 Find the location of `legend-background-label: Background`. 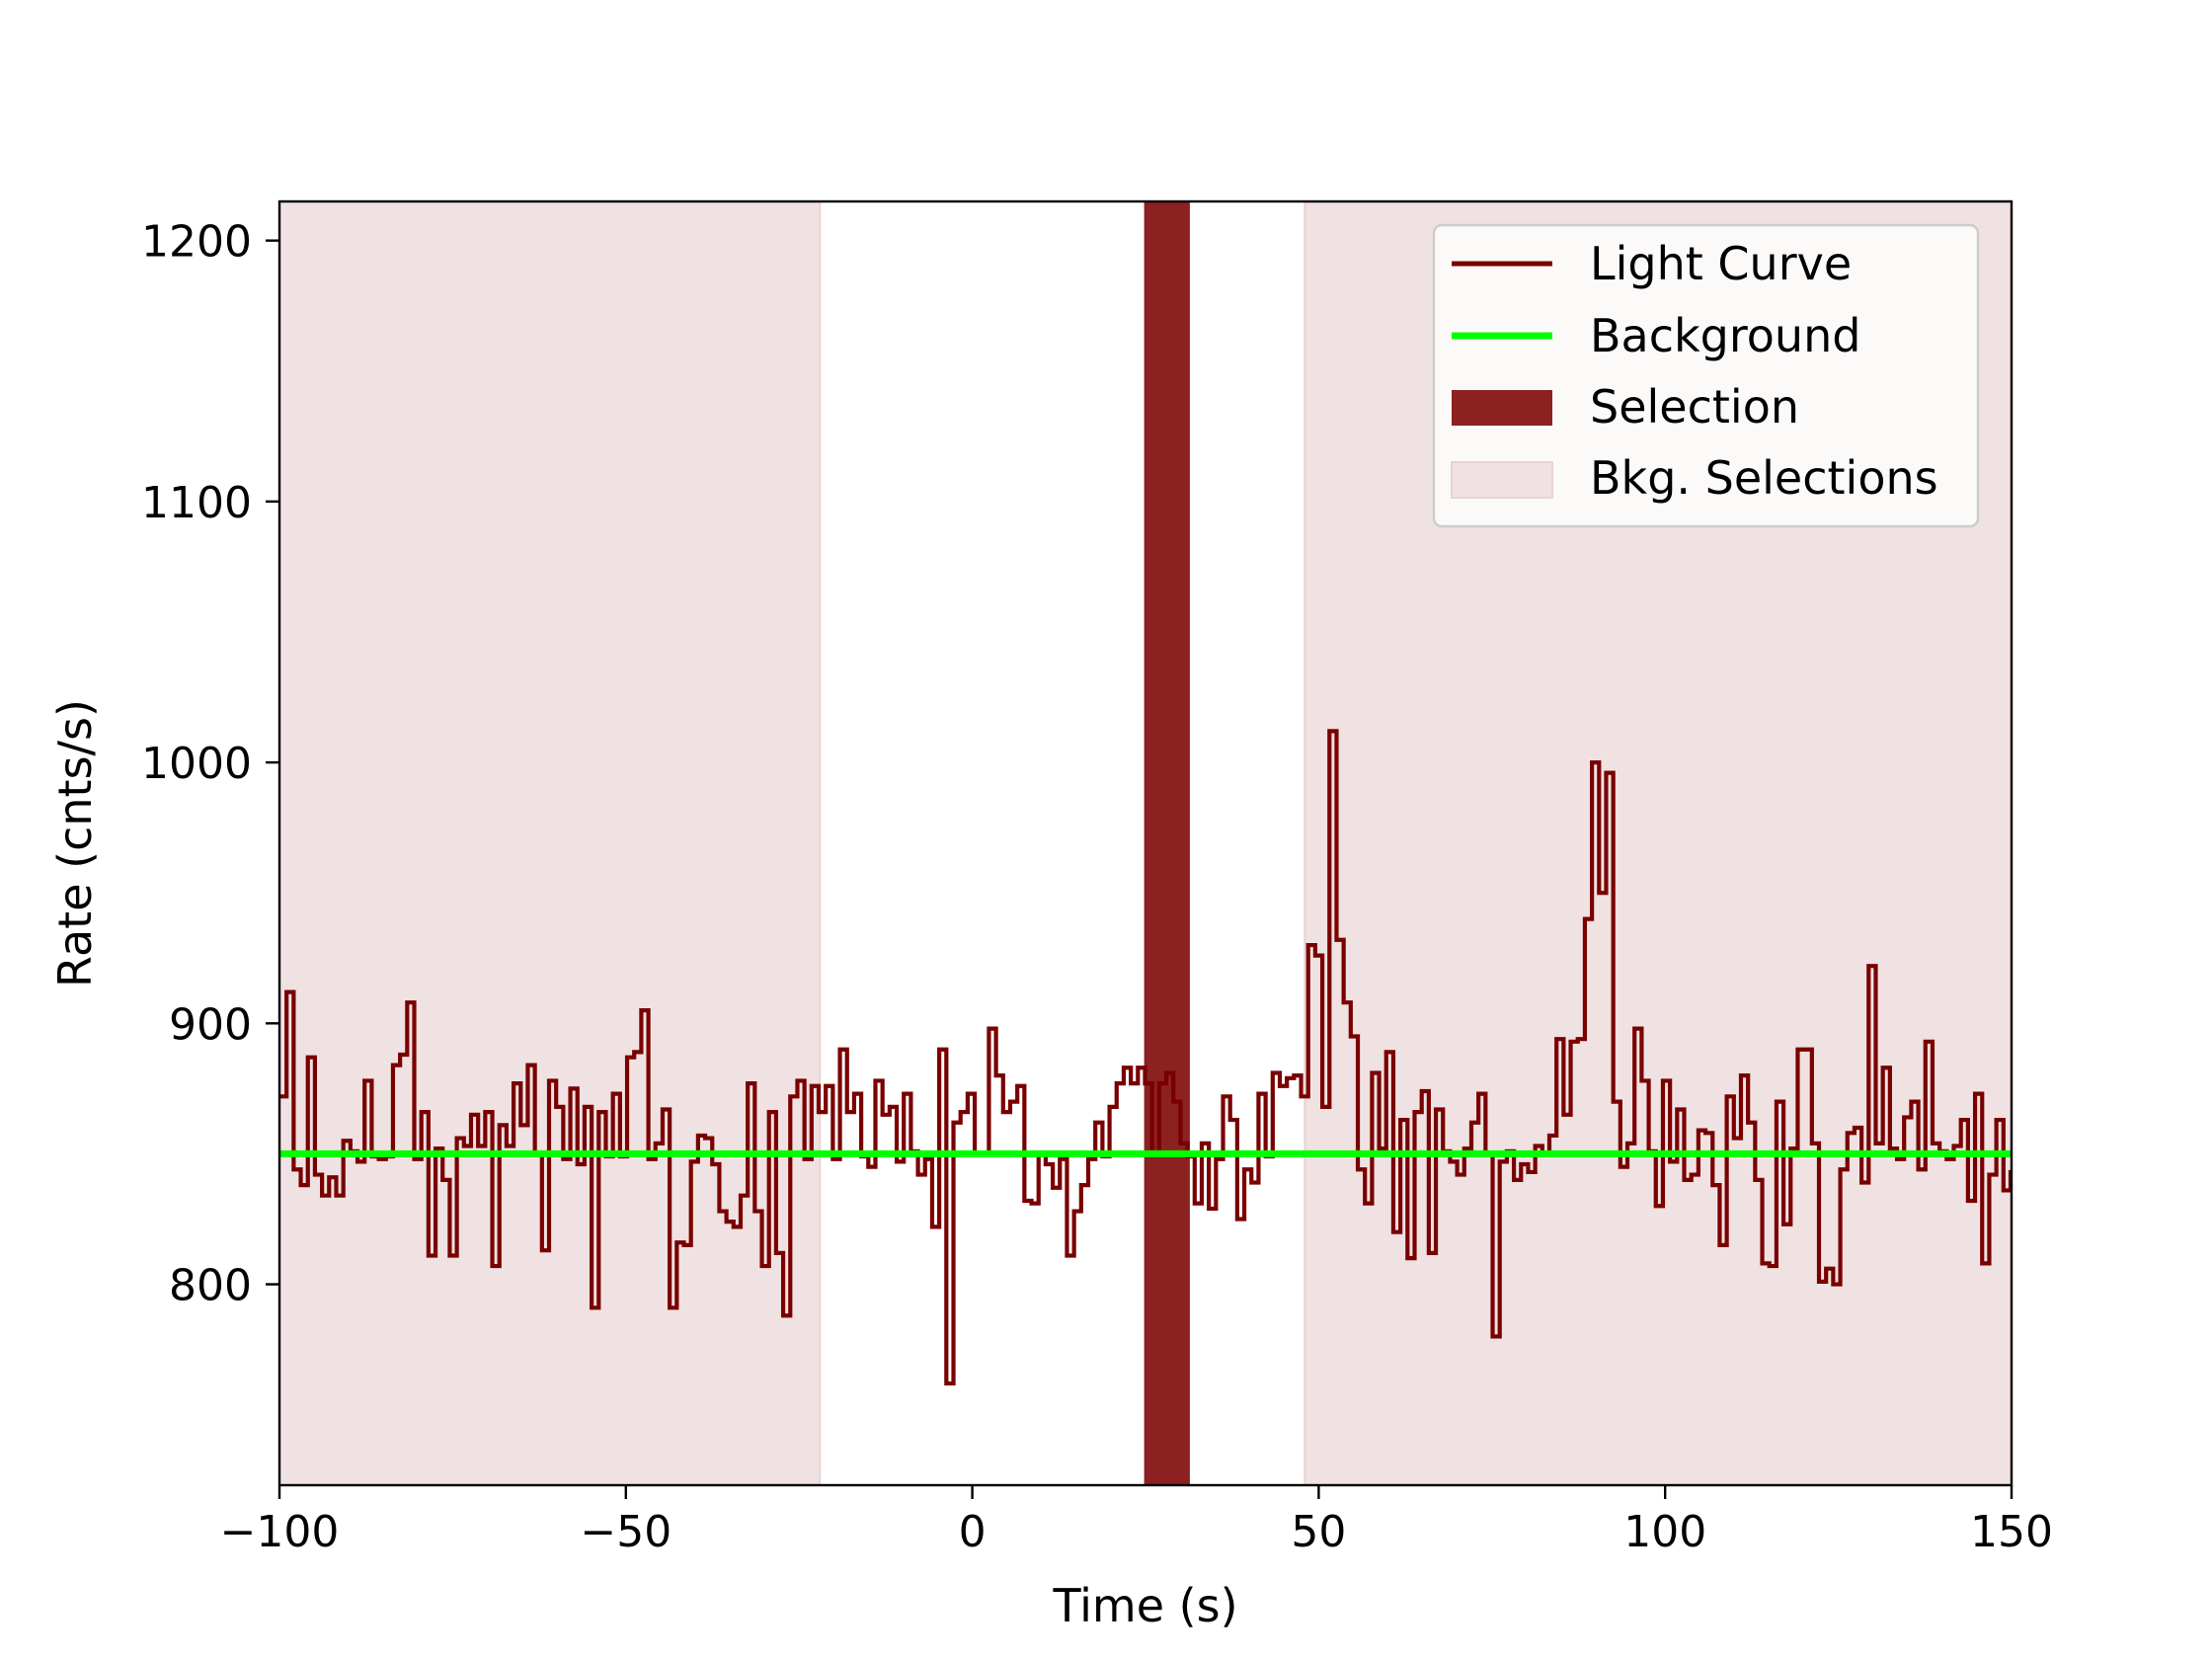

legend-background-label: Background is located at coordinates (1725, 335).